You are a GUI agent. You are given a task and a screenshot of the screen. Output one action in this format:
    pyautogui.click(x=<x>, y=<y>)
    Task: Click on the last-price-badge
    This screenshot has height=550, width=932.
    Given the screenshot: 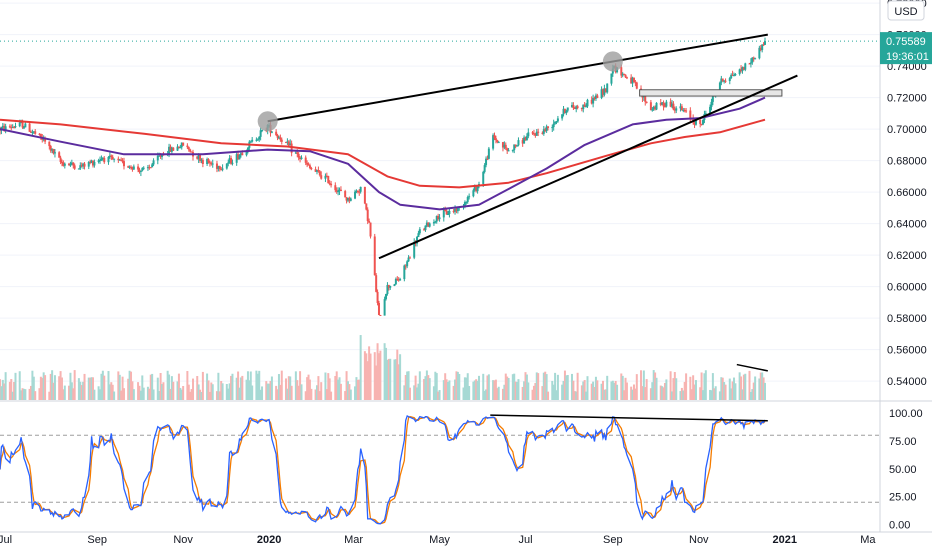 What is the action you would take?
    pyautogui.click(x=906, y=48)
    